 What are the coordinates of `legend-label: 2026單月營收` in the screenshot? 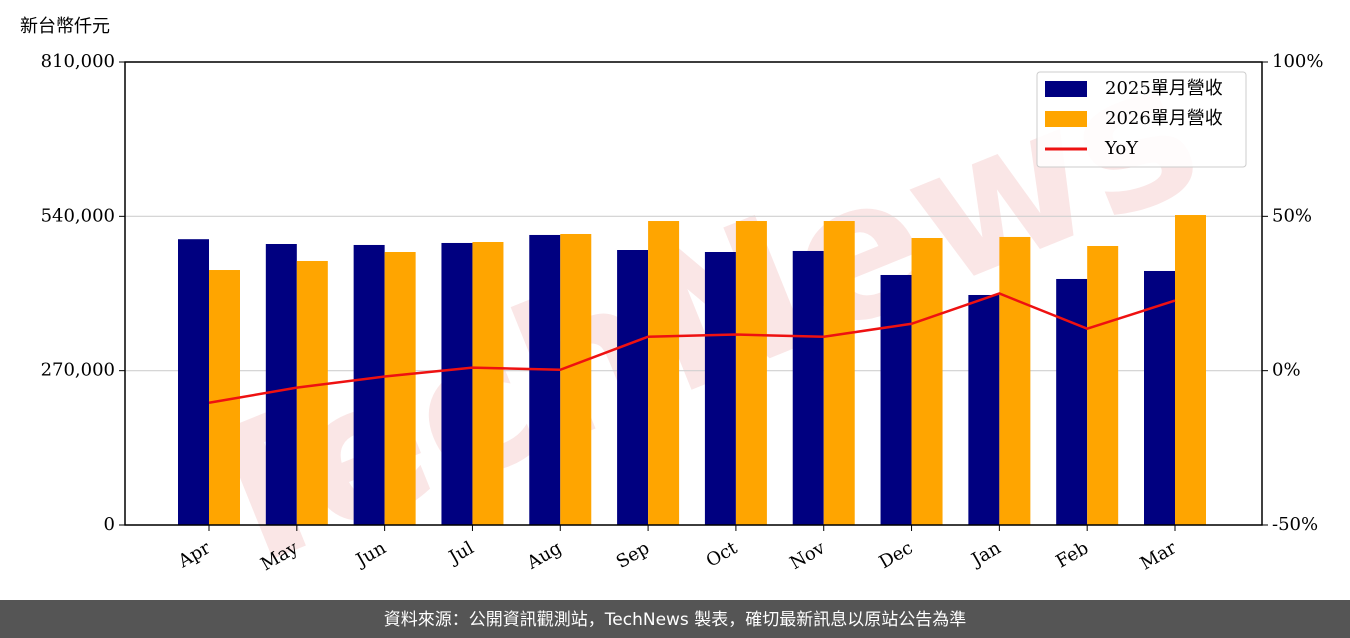 It's located at (1164, 118).